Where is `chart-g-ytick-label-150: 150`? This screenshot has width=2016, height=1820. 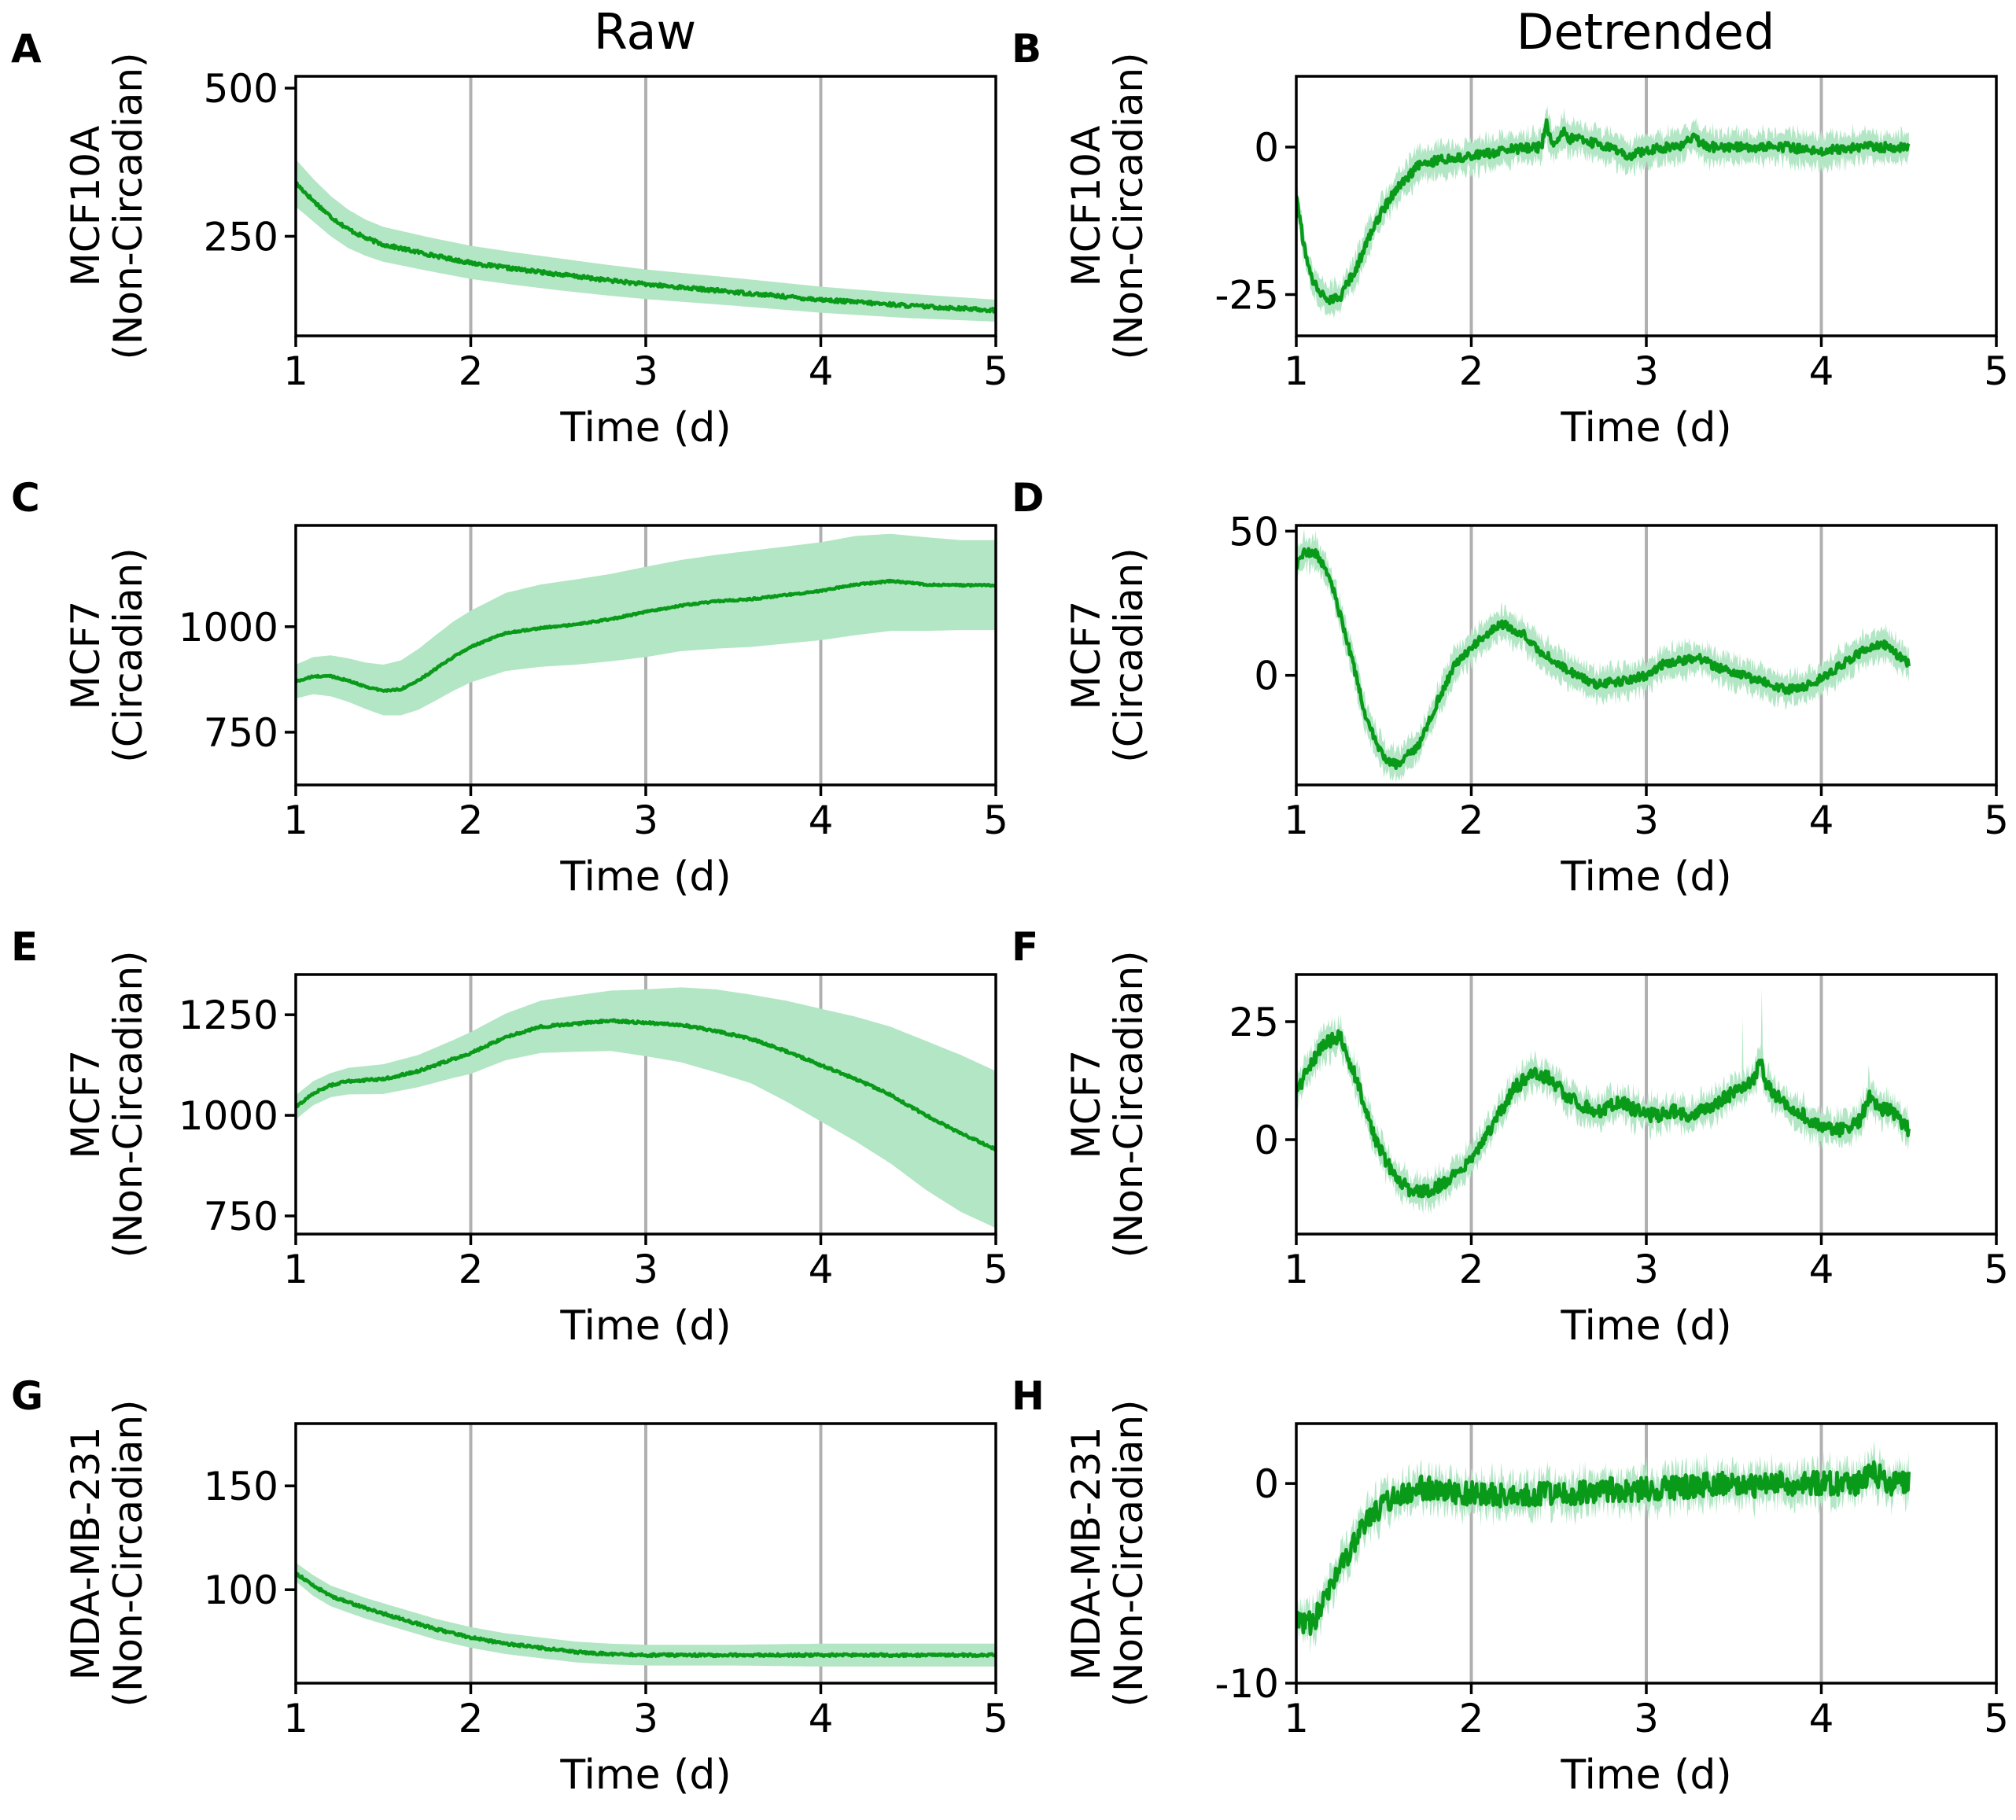 chart-g-ytick-label-150: 150 is located at coordinates (241, 1486).